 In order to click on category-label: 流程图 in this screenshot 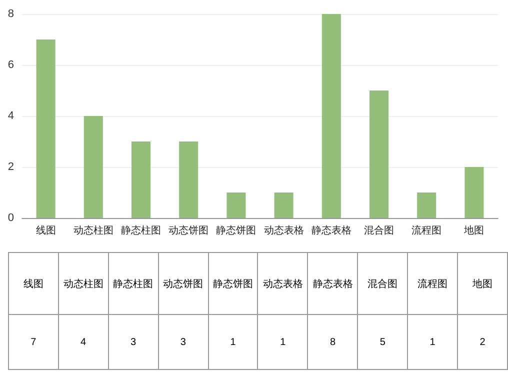, I will do `click(433, 284)`.